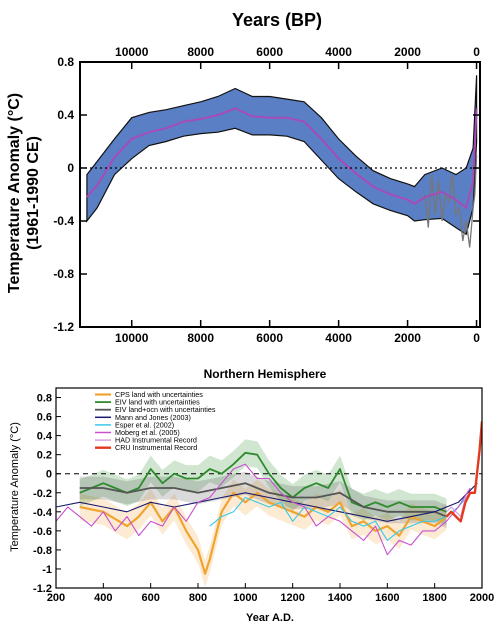 This screenshot has width=500, height=630. I want to click on x-tick-label: 1000, so click(245, 598).